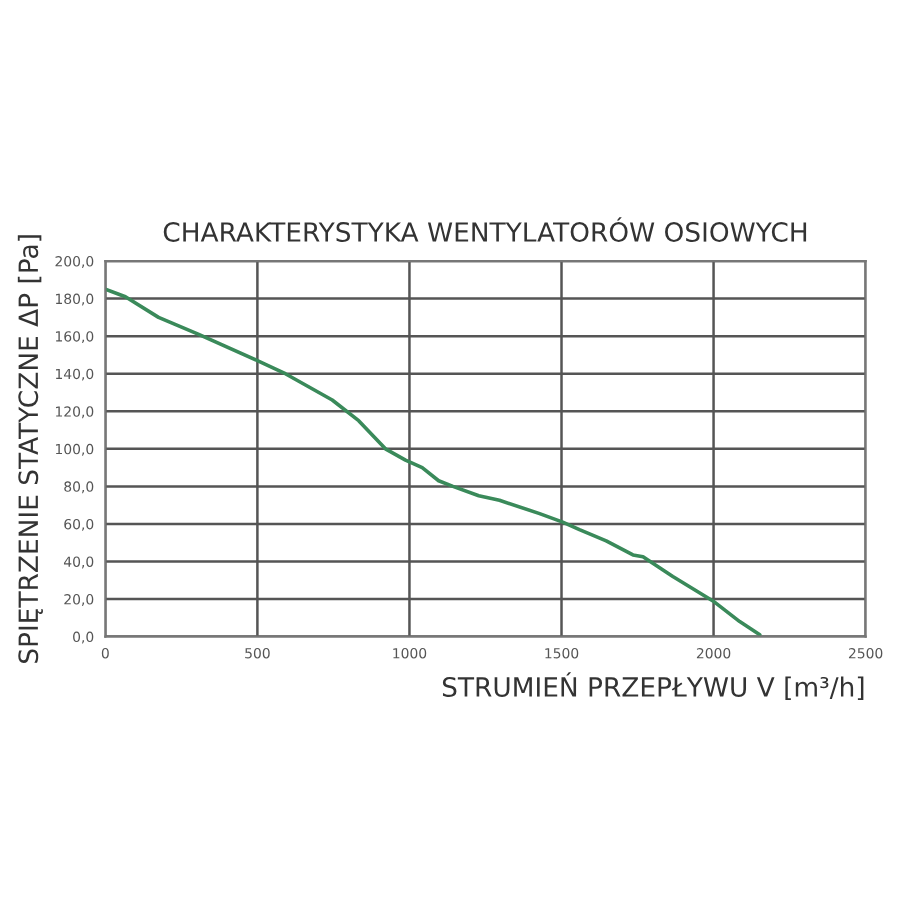 This screenshot has width=916, height=916. Describe the element at coordinates (485, 229) in the screenshot. I see `chart-title: CHARAKTERYSTYKA WENTYLATORÓW OSIOWYCH` at that location.